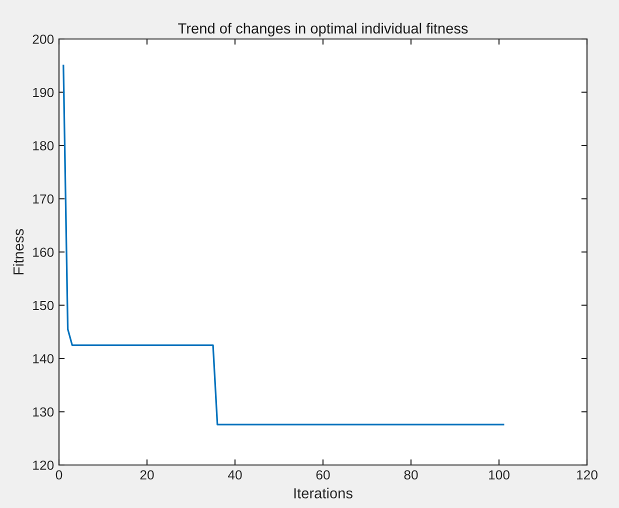  I want to click on y-tick-label: 160, so click(43, 252).